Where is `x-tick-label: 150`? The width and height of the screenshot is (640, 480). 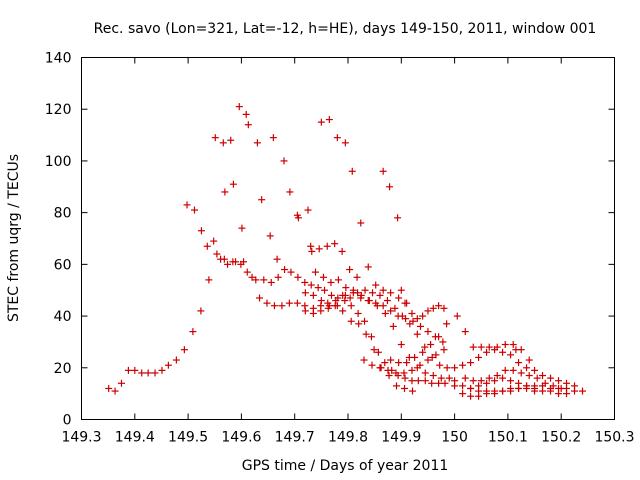
x-tick-label: 150 is located at coordinates (454, 438).